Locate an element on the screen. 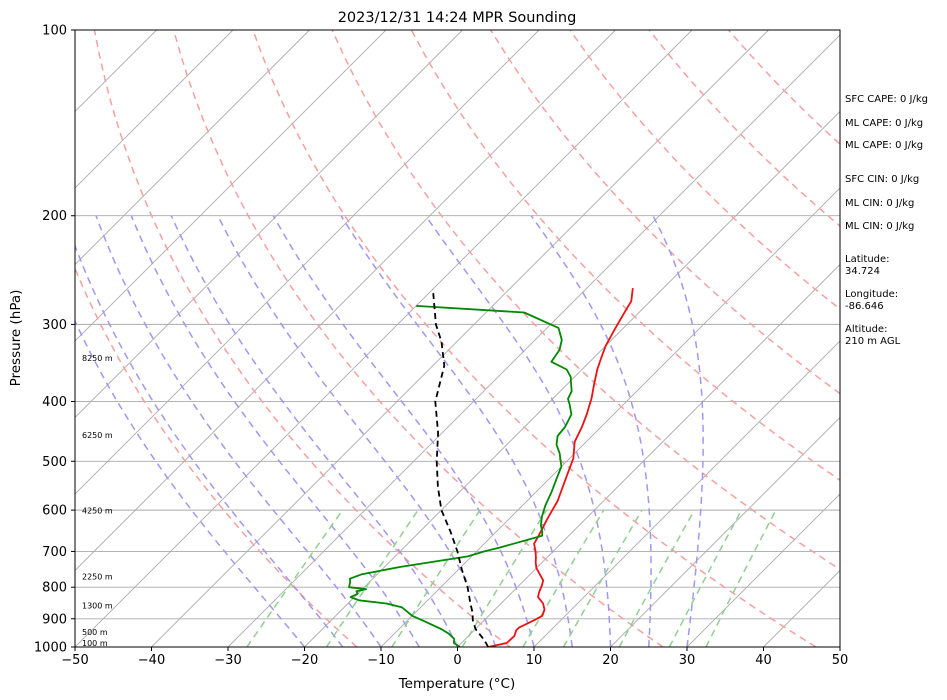 The width and height of the screenshot is (947, 700). height-label: 2250 m is located at coordinates (97, 576).